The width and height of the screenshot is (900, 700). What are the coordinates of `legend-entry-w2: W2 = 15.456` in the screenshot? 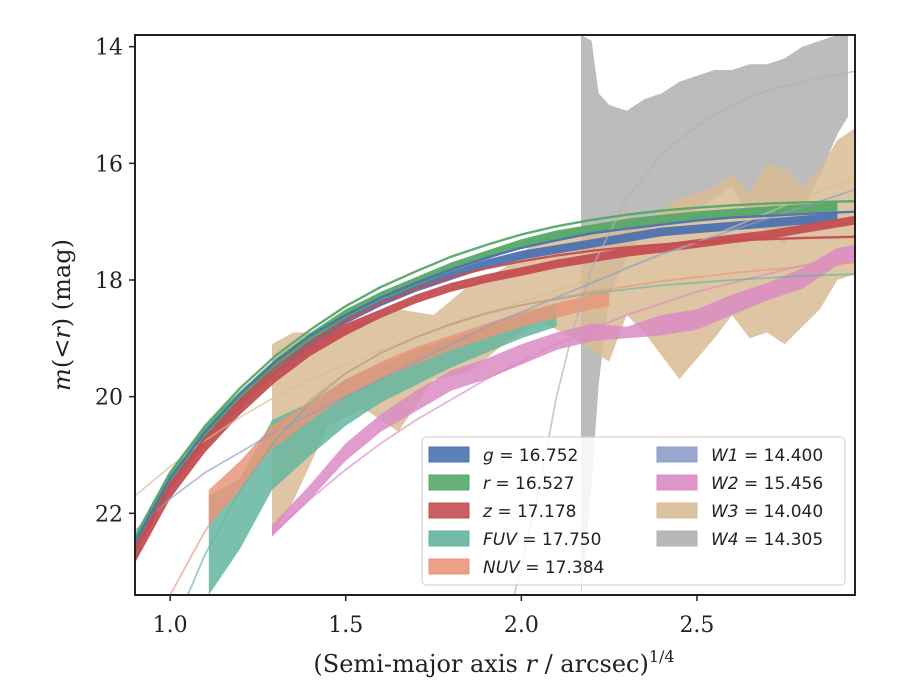 It's located at (739, 484).